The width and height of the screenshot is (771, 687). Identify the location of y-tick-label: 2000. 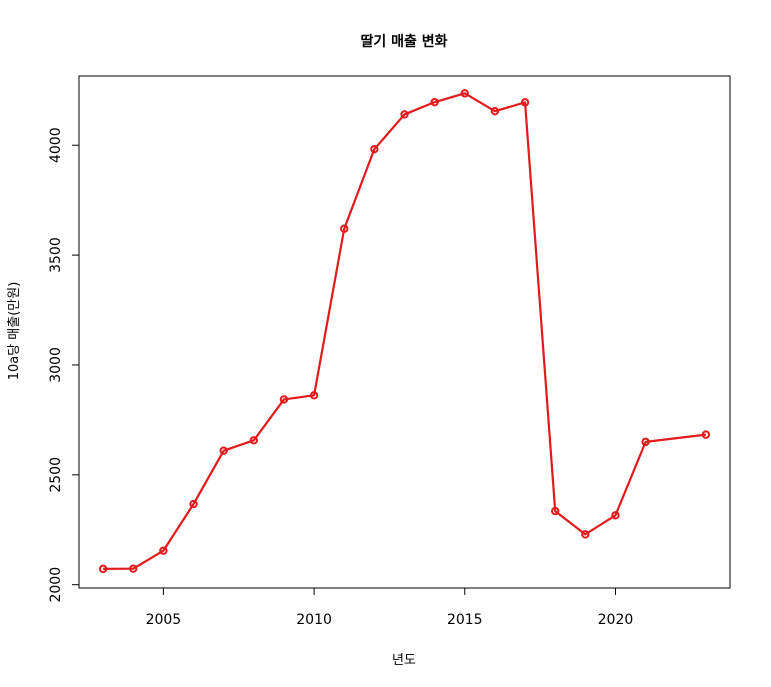
(56, 585).